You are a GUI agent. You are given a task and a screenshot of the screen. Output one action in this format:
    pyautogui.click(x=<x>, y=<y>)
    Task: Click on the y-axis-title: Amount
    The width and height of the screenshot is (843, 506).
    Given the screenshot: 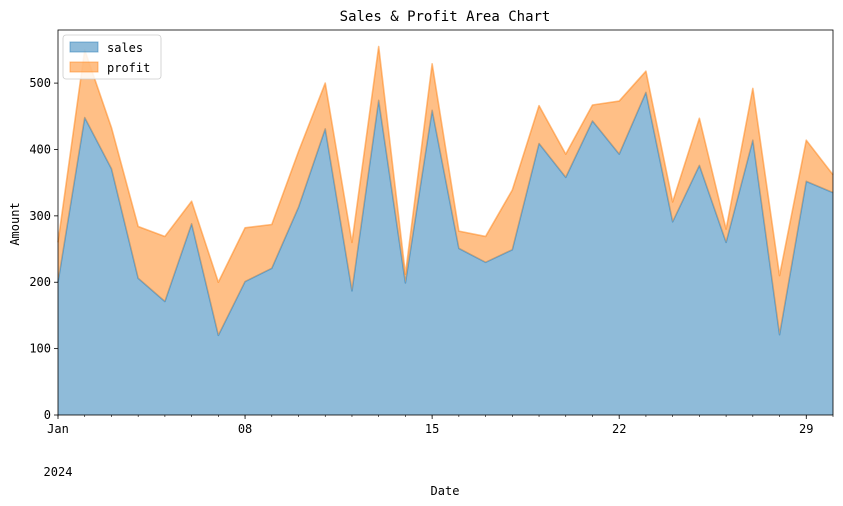 What is the action you would take?
    pyautogui.click(x=15, y=223)
    